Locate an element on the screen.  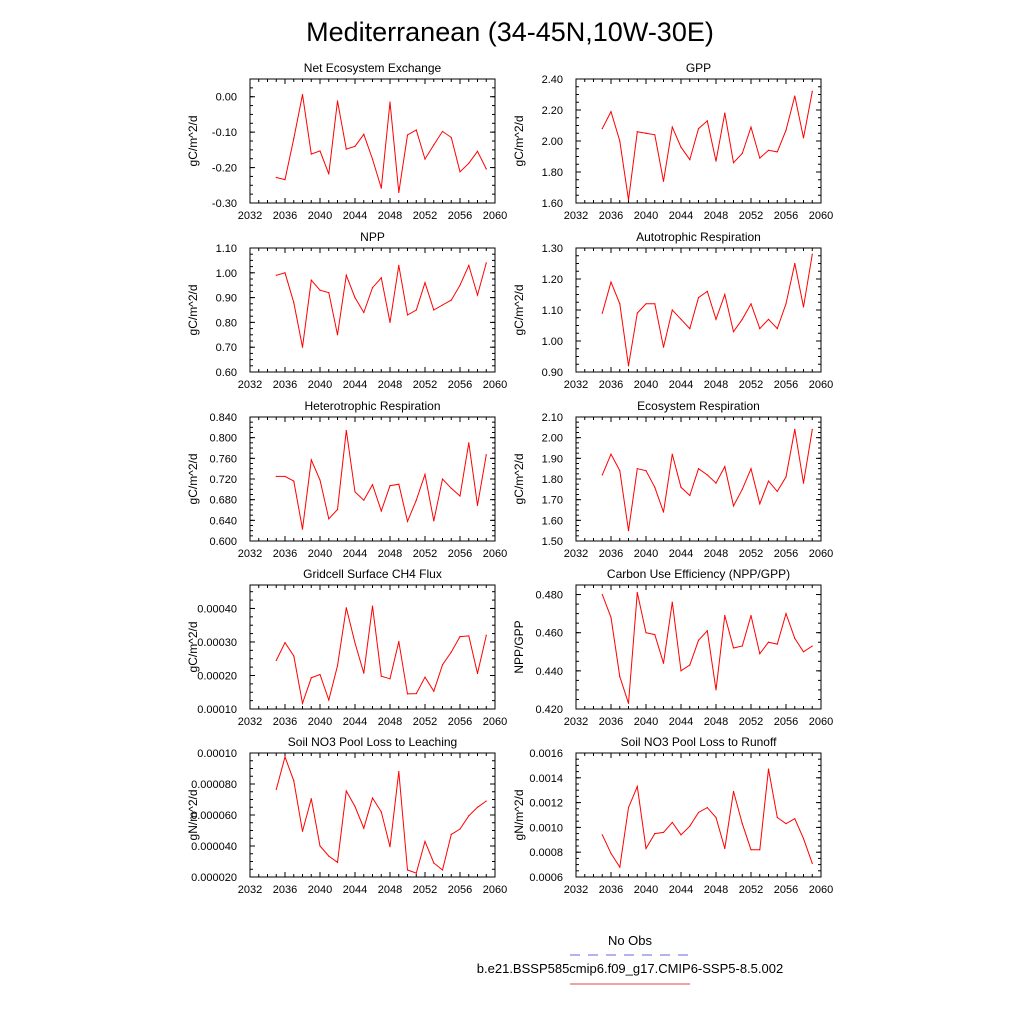
y-tick-label: 0.00040 is located at coordinates (217, 609).